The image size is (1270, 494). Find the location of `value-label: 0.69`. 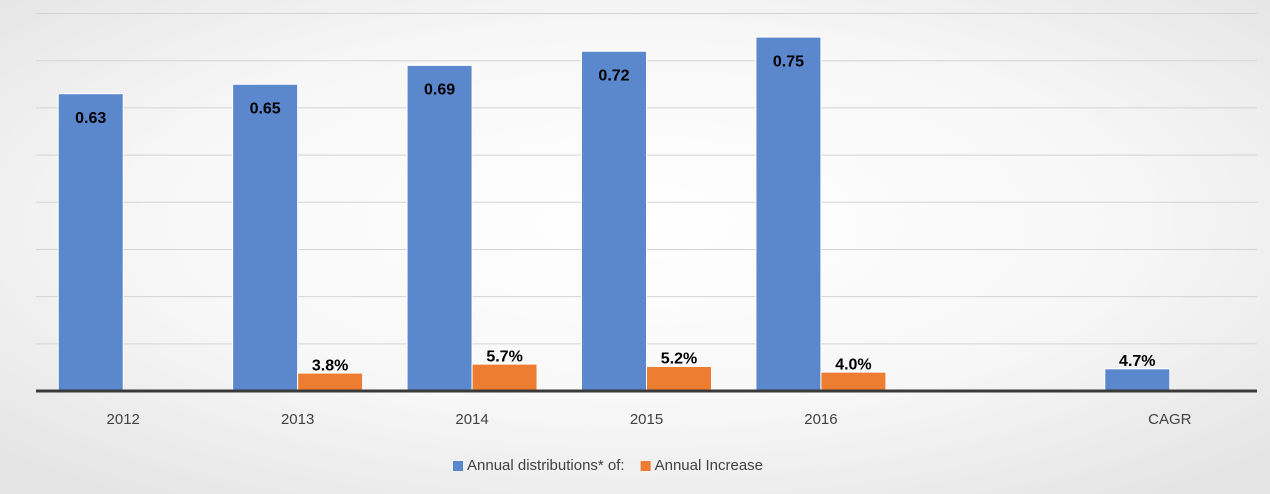

value-label: 0.69 is located at coordinates (439, 90).